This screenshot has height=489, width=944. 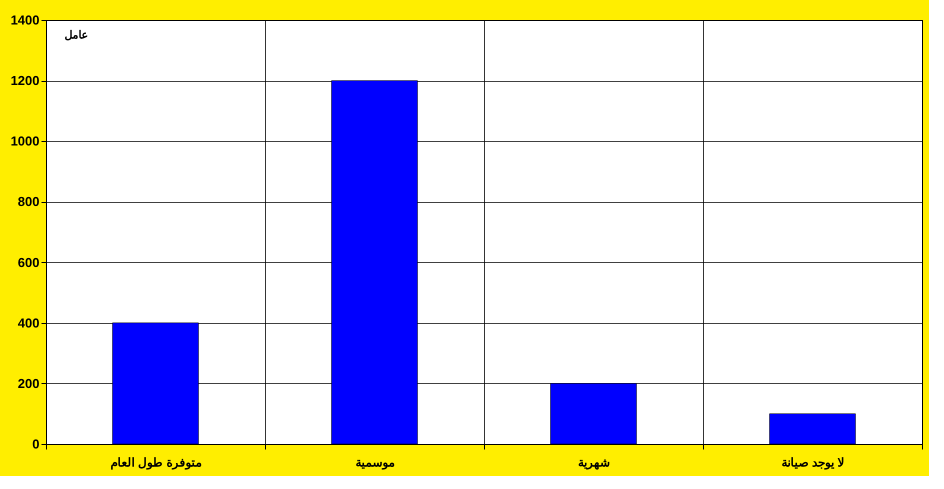 What do you see at coordinates (76, 36) in the screenshot?
I see `y-axis-title: عامل` at bounding box center [76, 36].